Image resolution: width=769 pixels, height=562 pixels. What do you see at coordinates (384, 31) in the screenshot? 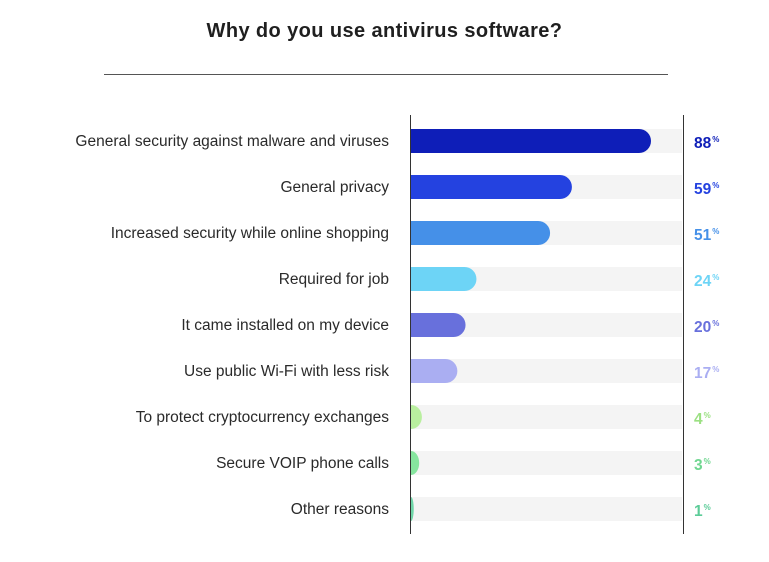
I see `chart-title: Why do you use antivirus software?` at bounding box center [384, 31].